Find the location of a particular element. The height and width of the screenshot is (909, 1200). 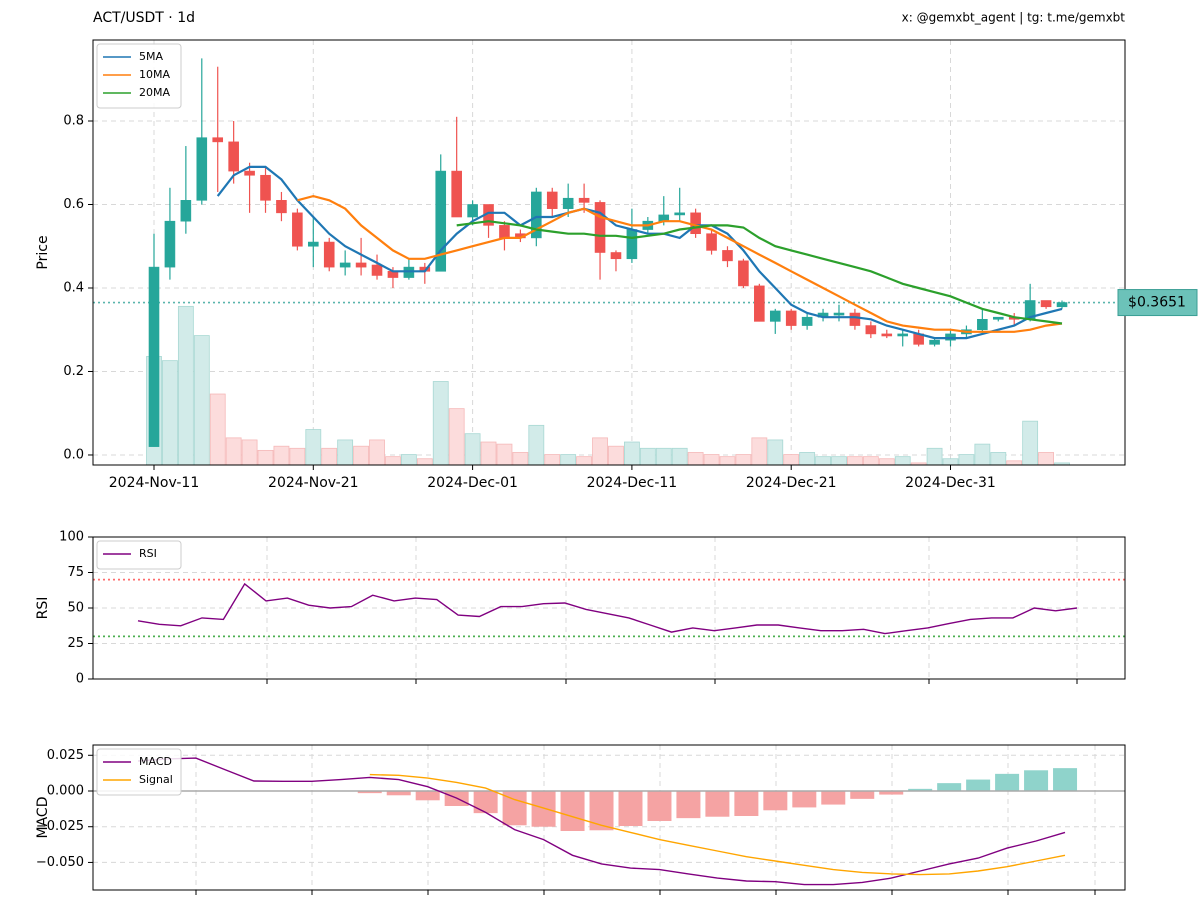

y-tick-label: −0.025 is located at coordinates (60, 826).